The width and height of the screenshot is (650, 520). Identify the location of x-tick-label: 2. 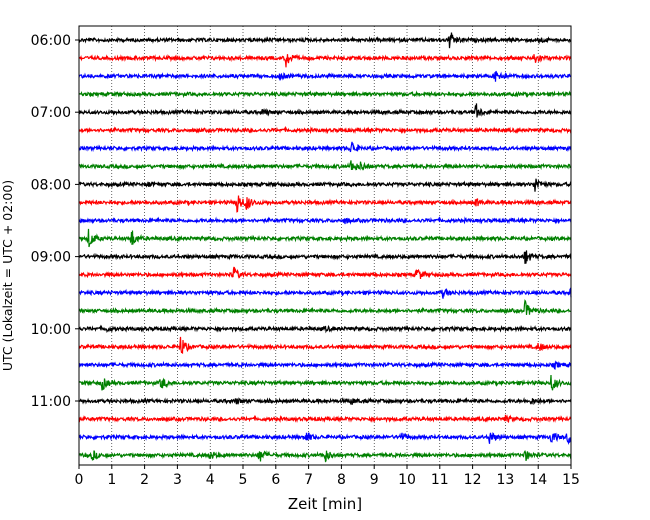
(144, 480).